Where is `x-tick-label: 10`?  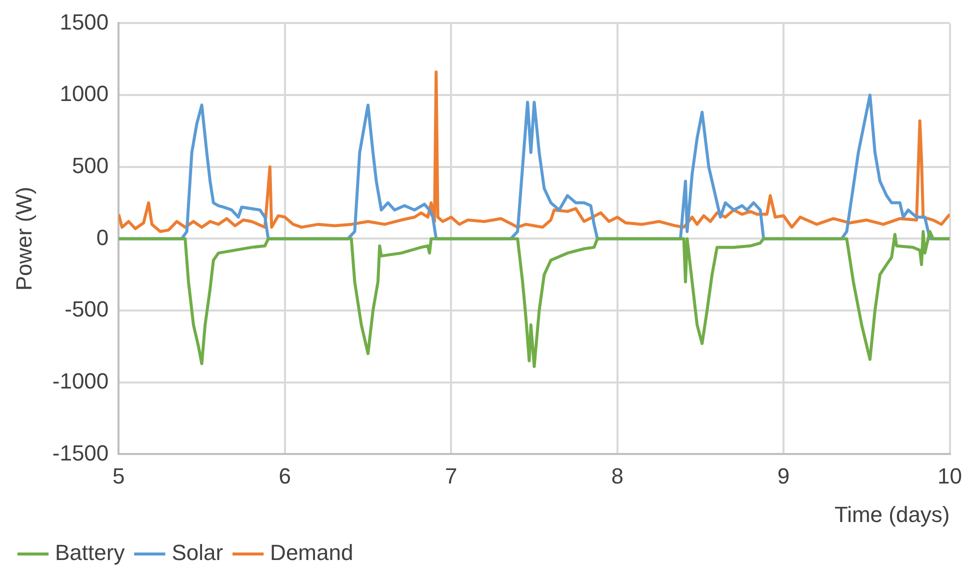 x-tick-label: 10 is located at coordinates (950, 475).